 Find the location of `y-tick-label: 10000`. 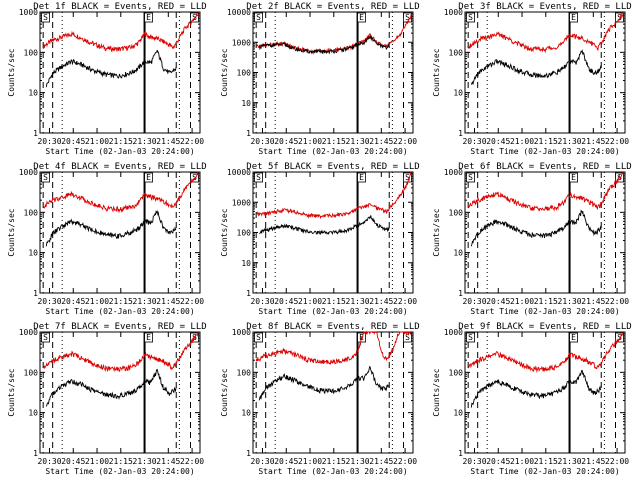

y-tick-label: 10000 is located at coordinates (239, 172).